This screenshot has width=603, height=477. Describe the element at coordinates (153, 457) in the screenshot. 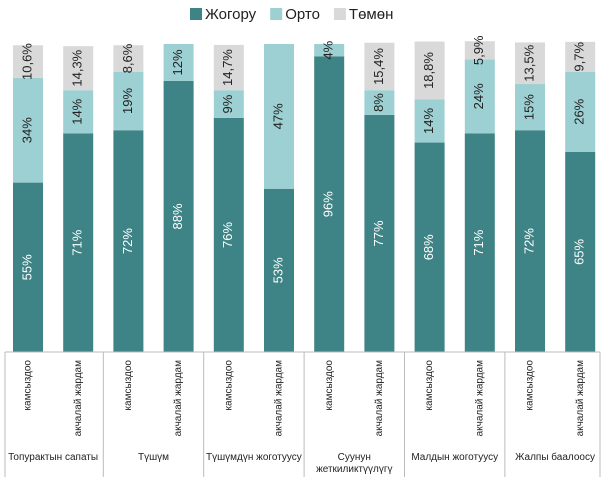

I see `group-label: Түшүм` at that location.